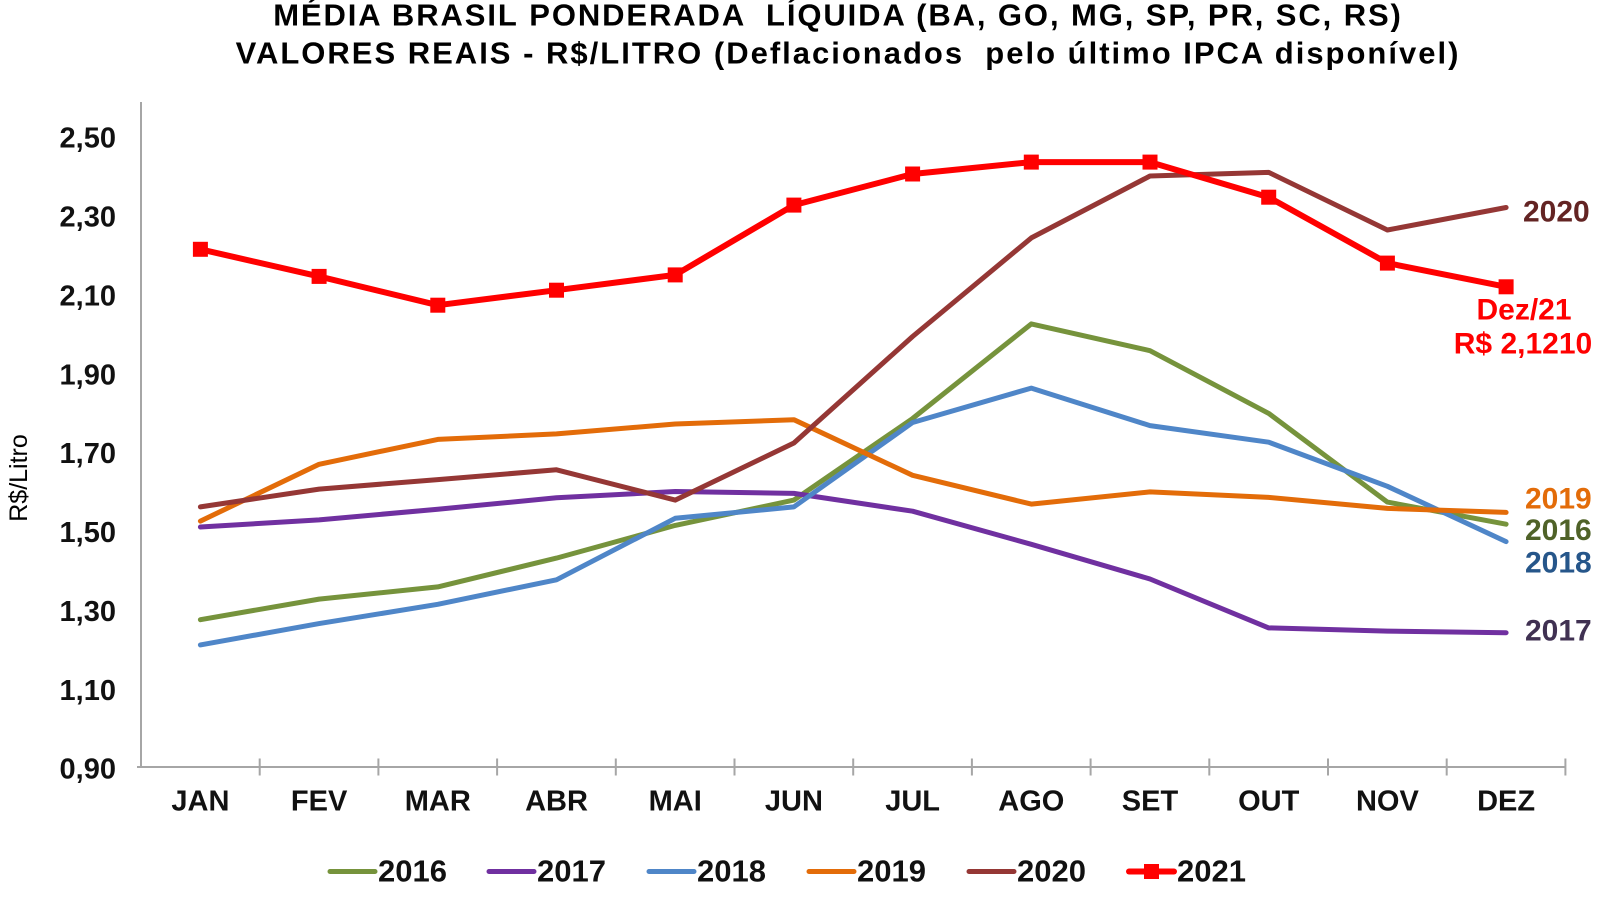  Describe the element at coordinates (912, 802) in the screenshot. I see `svg-text: JUL` at that location.